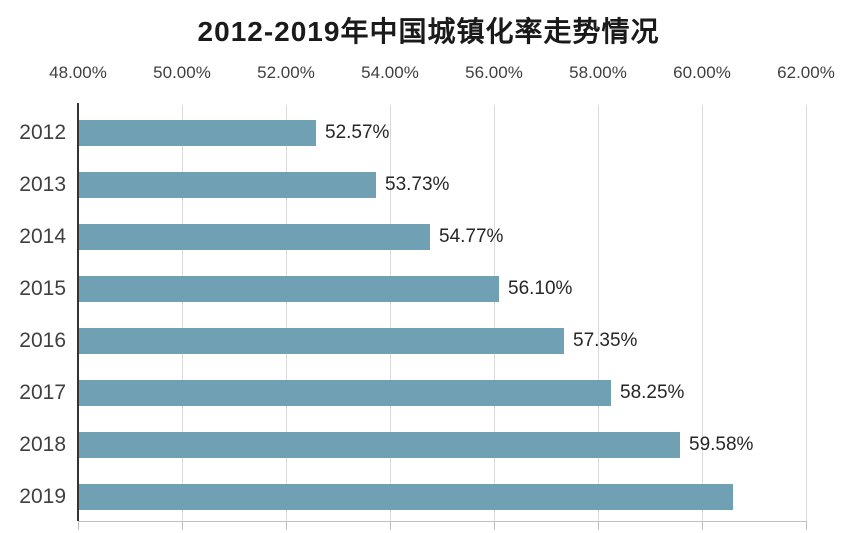  Describe the element at coordinates (540, 288) in the screenshot. I see `bar-value-label: 56.10%` at that location.